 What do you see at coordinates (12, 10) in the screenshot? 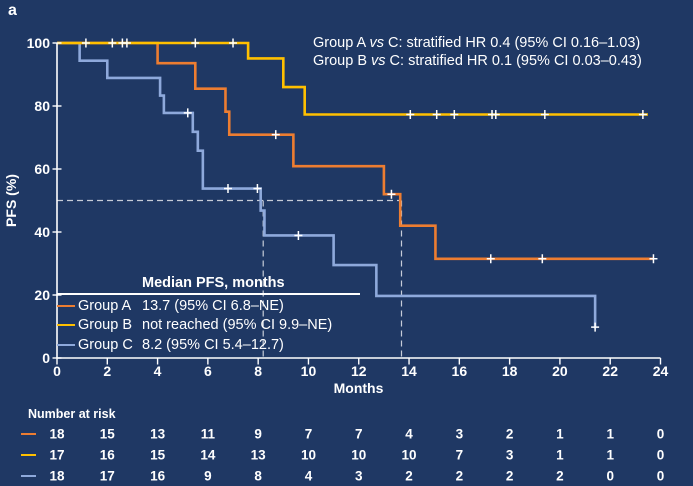
I see `panel-label: a` at bounding box center [12, 10].